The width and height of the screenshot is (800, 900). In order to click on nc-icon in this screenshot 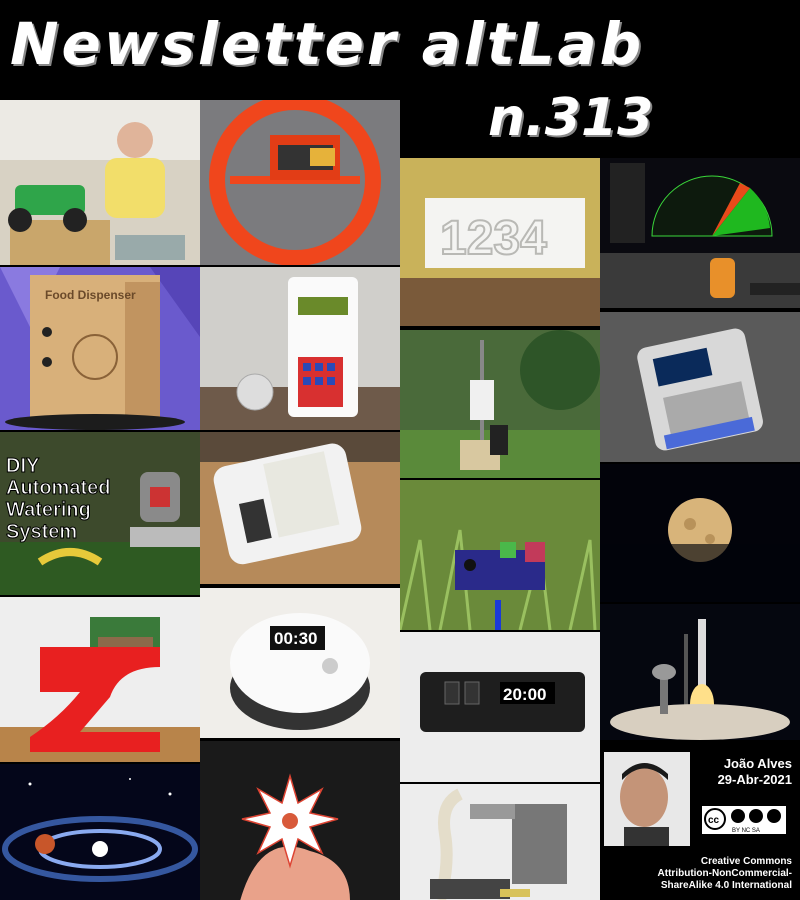, I will do `click(756, 816)`.